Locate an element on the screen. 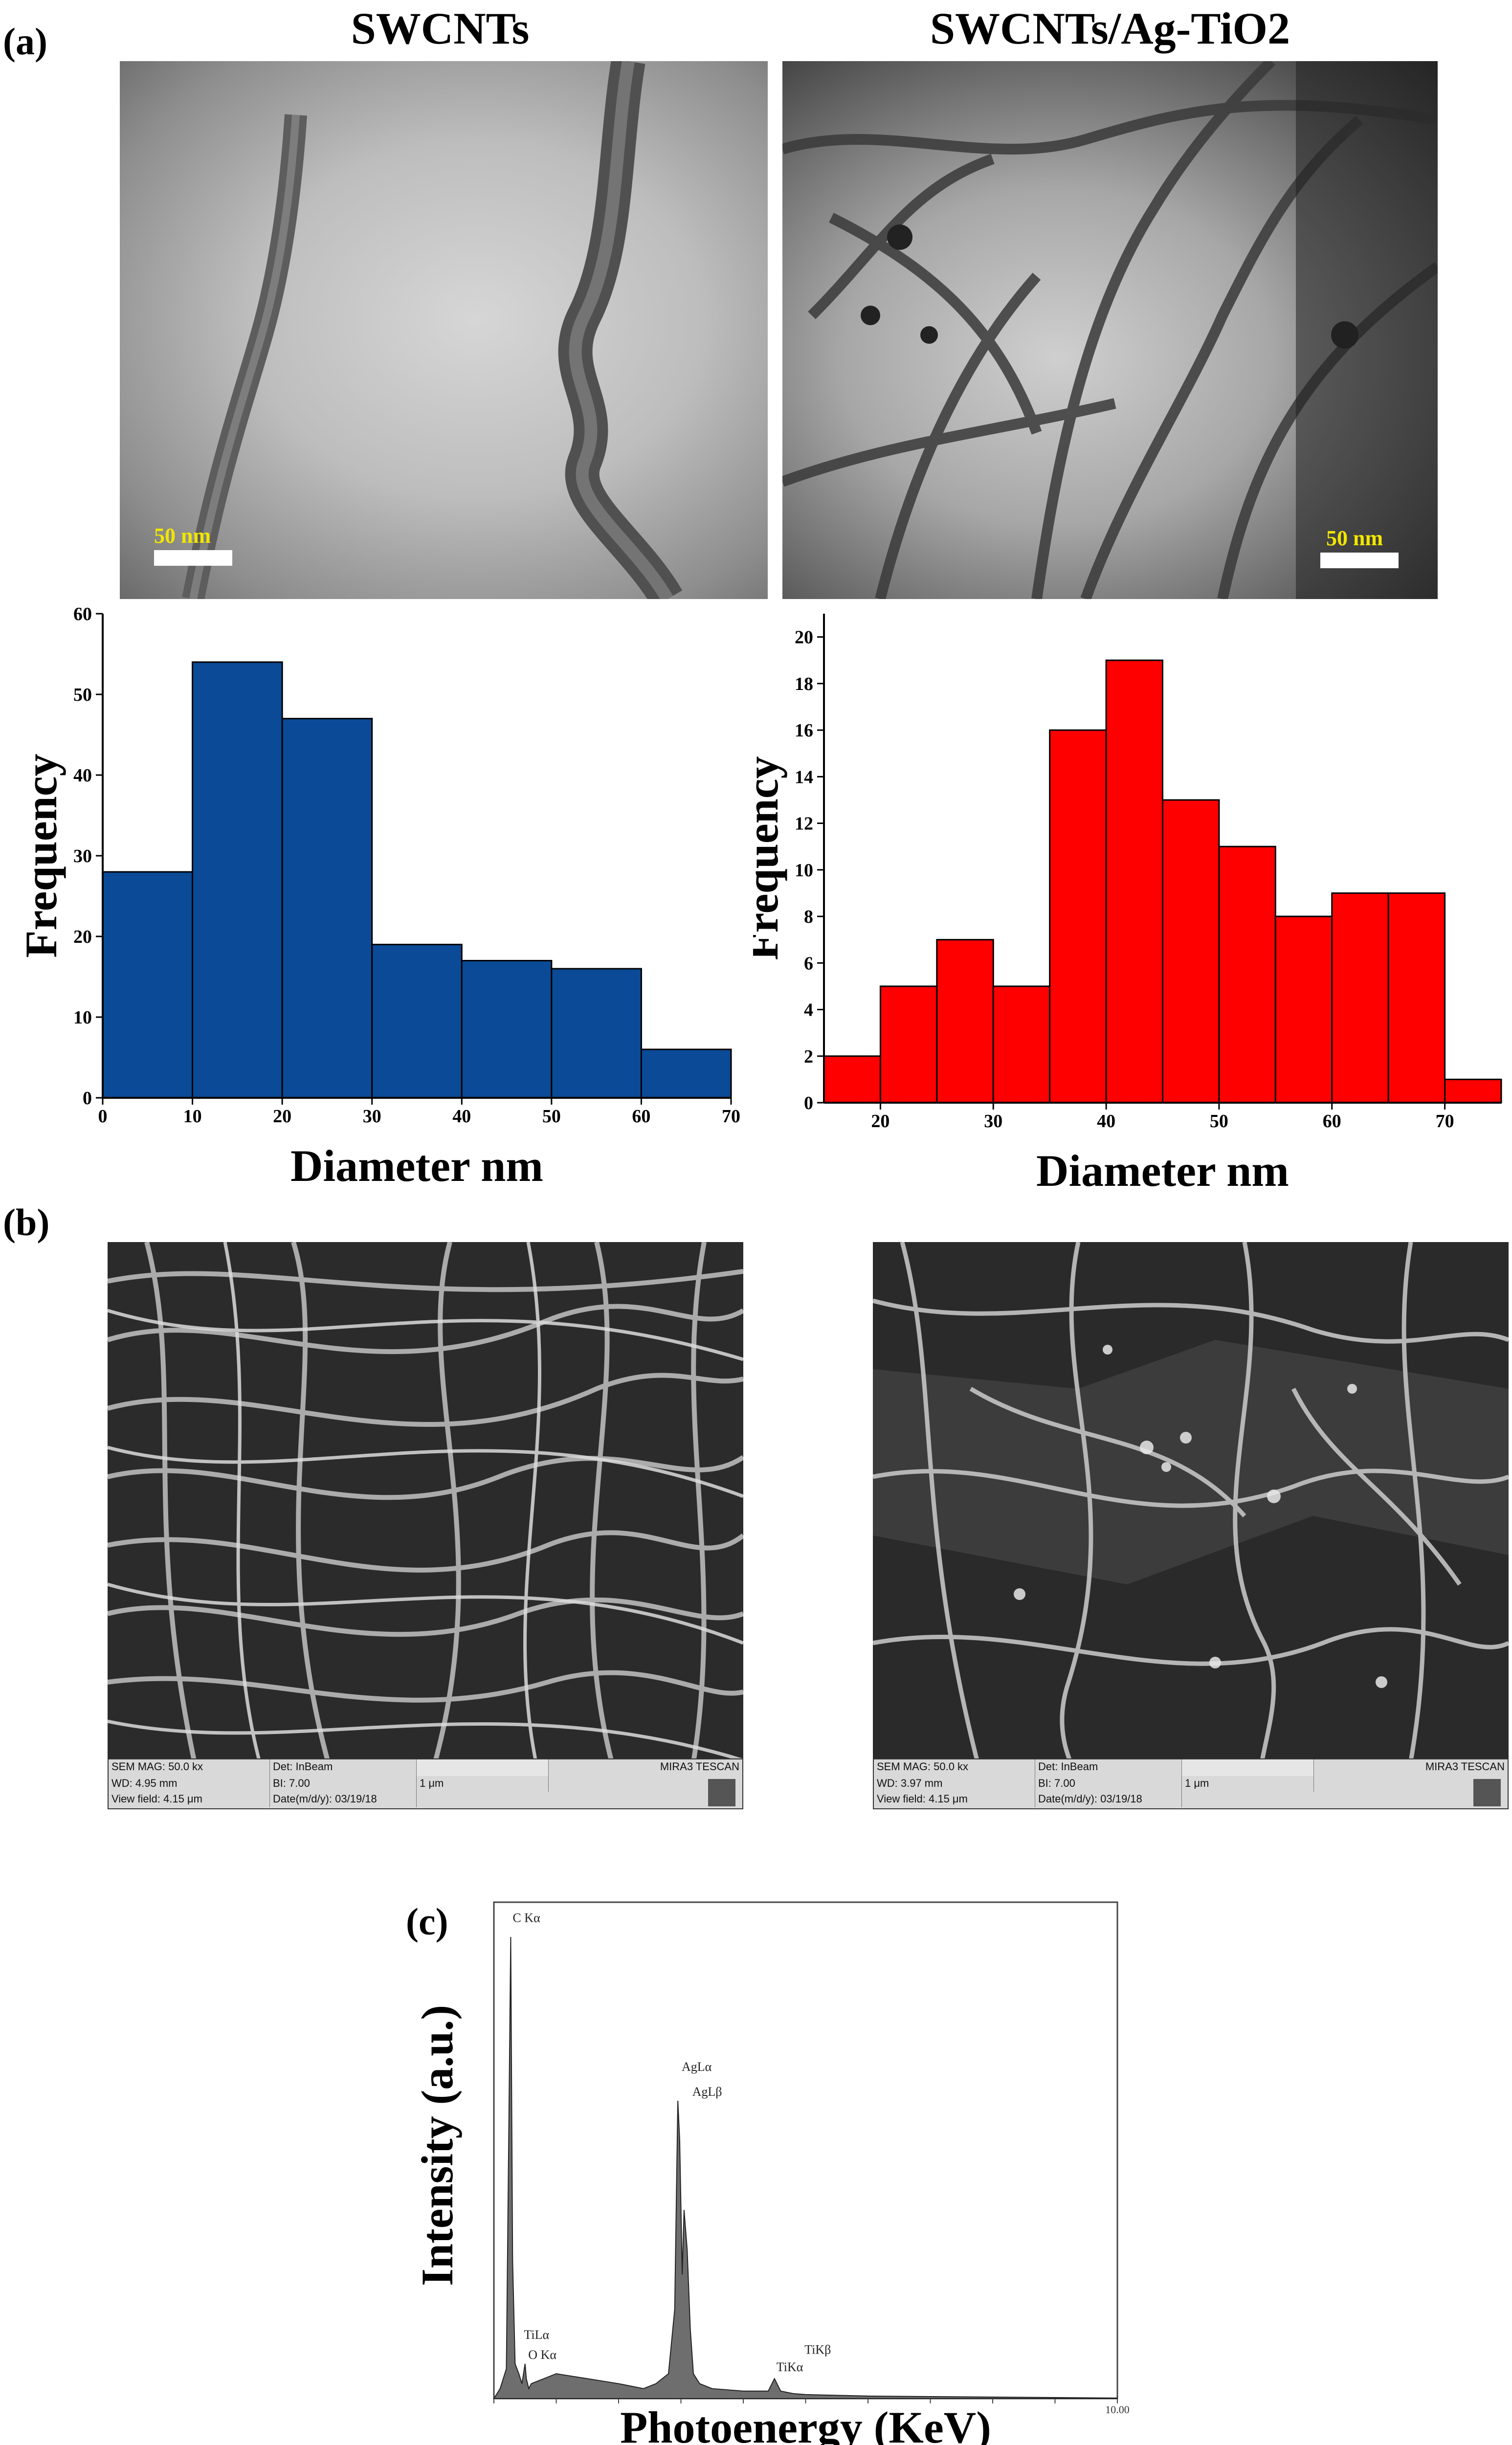 Image resolution: width=1512 pixels, height=2445 pixels. eds-peak-label: O Kα is located at coordinates (542, 2355).